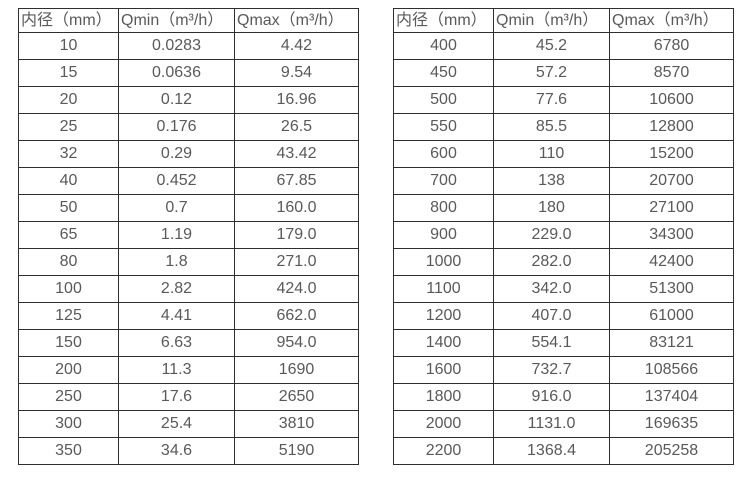 The width and height of the screenshot is (750, 483). I want to click on table-cell: 10, so click(68, 46).